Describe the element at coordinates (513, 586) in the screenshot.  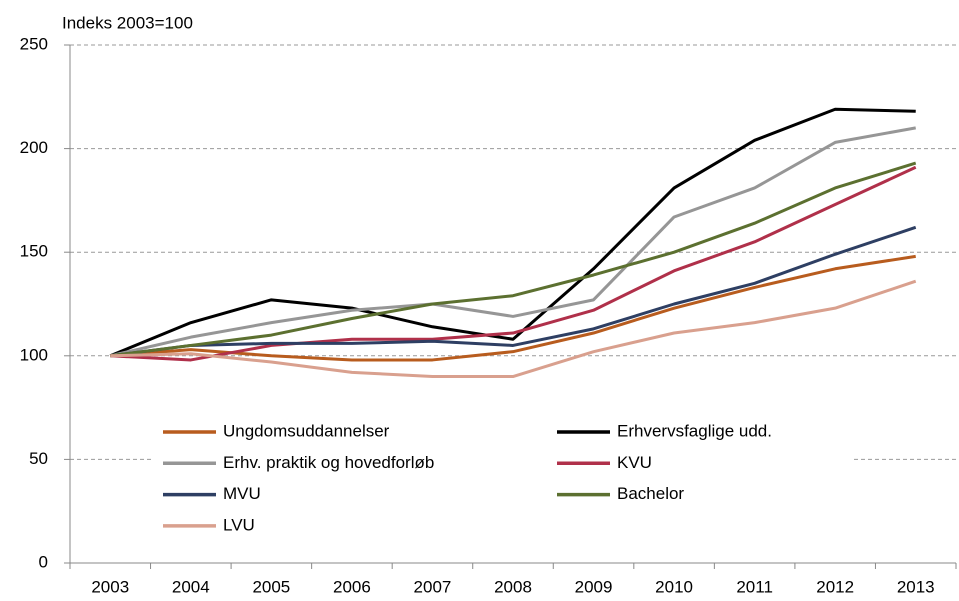
I see `x-tick-label: 2008` at that location.